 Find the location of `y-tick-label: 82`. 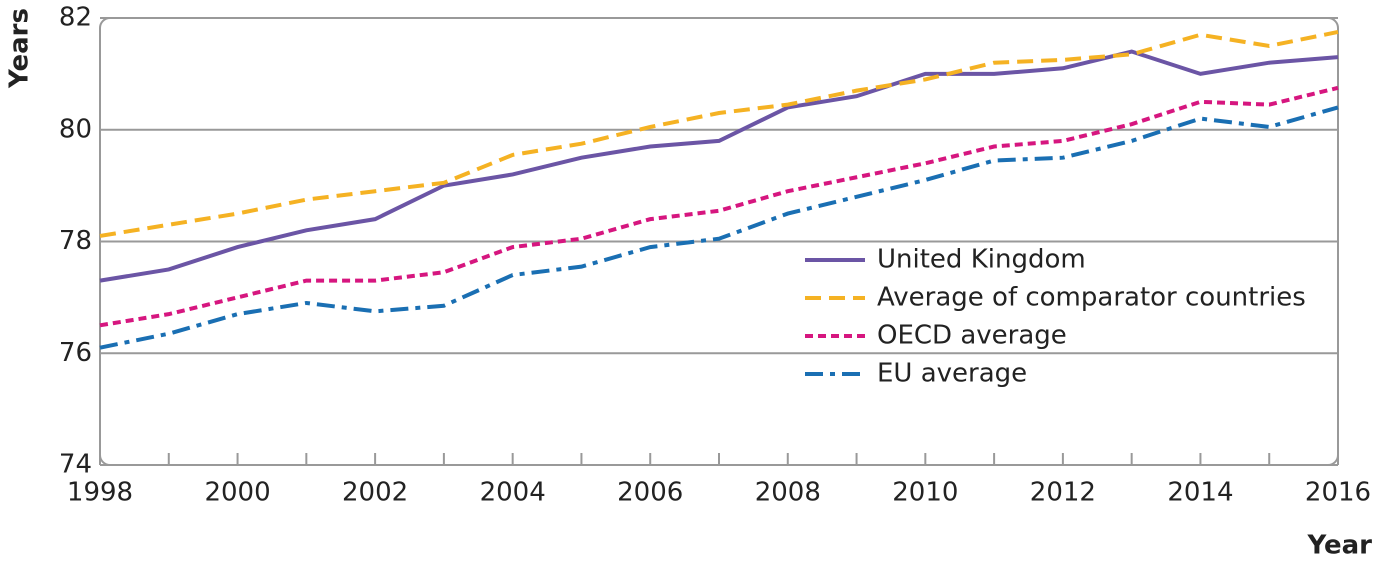

y-tick-label: 82 is located at coordinates (75, 18).